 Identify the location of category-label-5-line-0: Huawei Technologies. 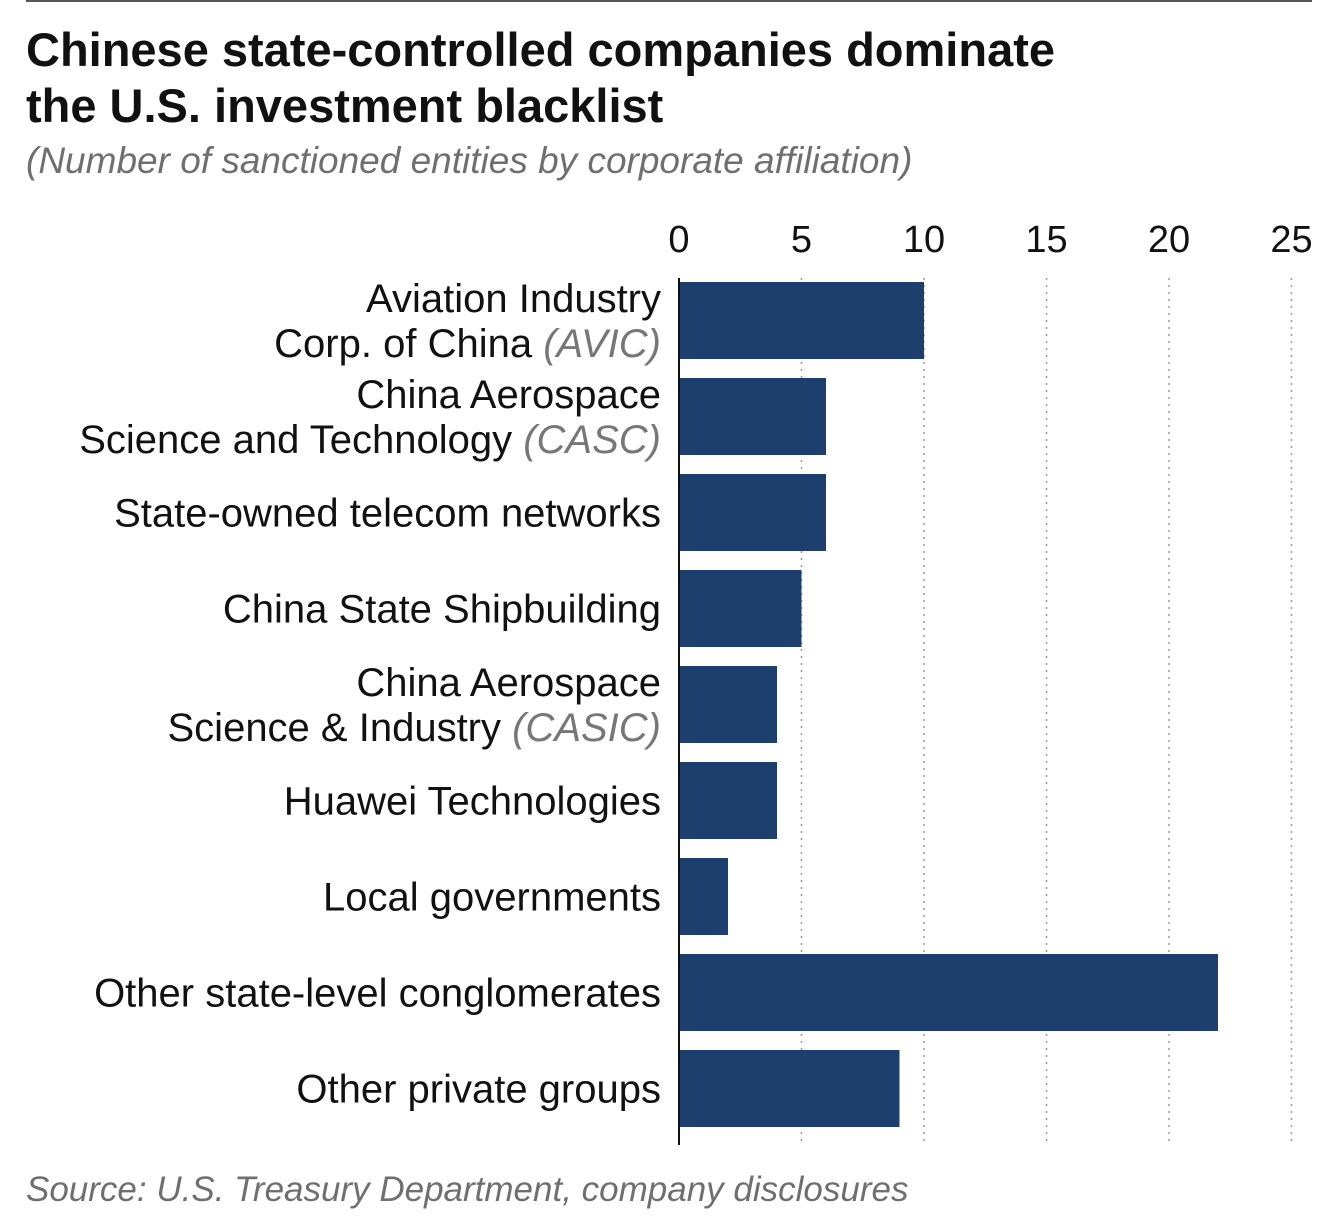
(472, 802).